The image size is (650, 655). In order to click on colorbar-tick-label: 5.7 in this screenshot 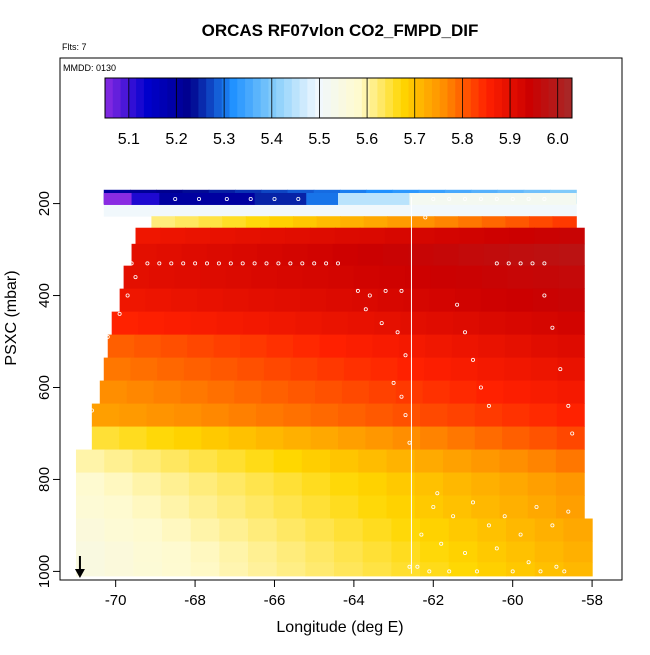, I will do `click(415, 139)`.